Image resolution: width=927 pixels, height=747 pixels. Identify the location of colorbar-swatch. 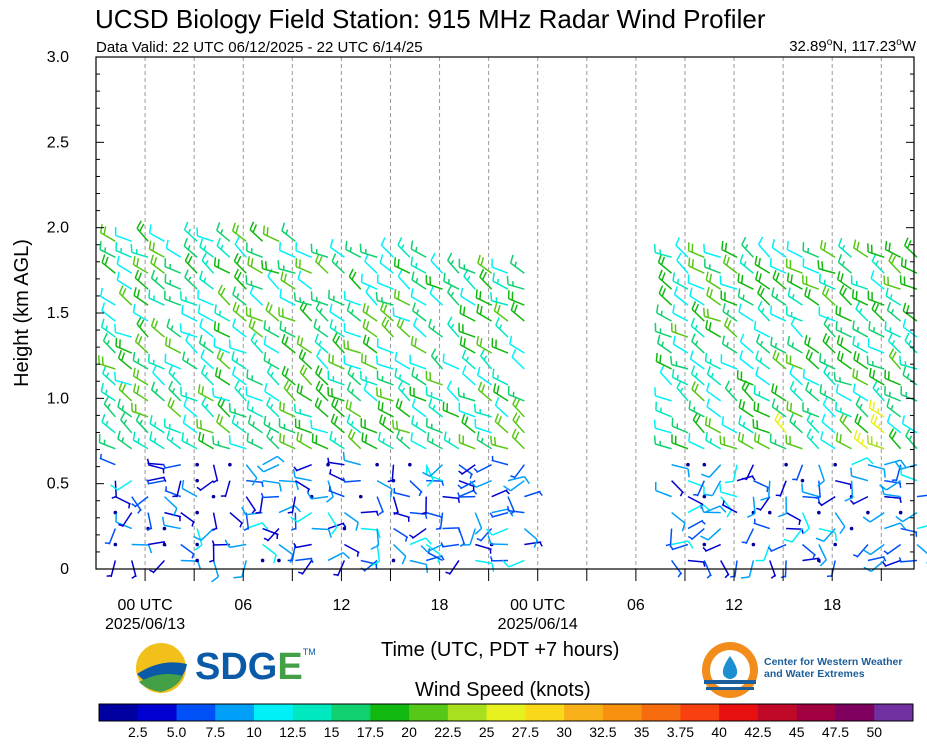
(816, 712).